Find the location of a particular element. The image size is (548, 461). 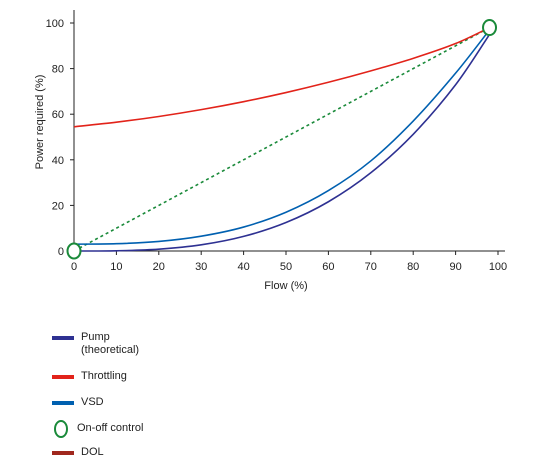

x-tick-label: 40 is located at coordinates (243, 267).